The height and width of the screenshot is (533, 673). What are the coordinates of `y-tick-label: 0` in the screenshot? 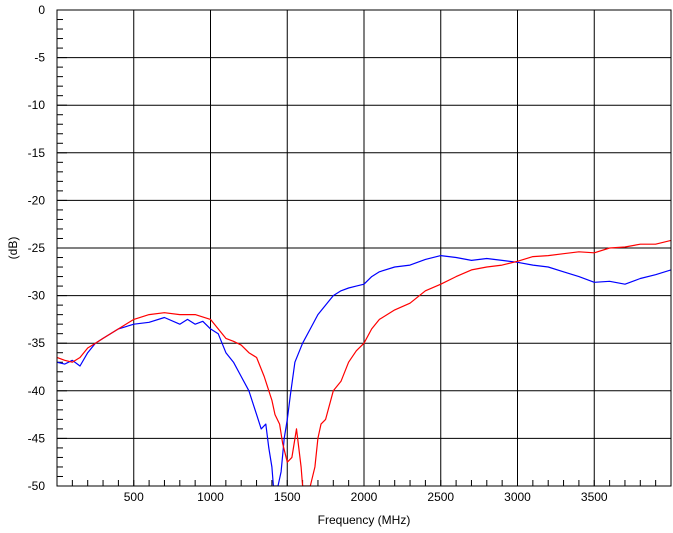 It's located at (41, 10).